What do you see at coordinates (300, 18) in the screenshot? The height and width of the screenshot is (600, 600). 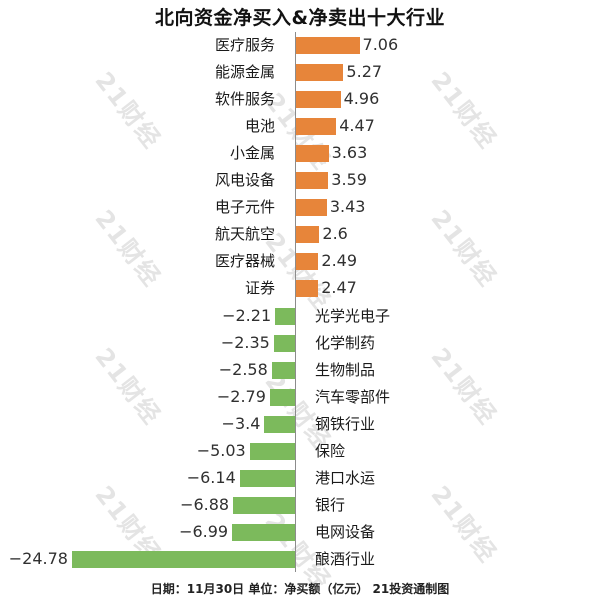 I see `chart-title: 北向资金净买入&净卖出十大行业` at bounding box center [300, 18].